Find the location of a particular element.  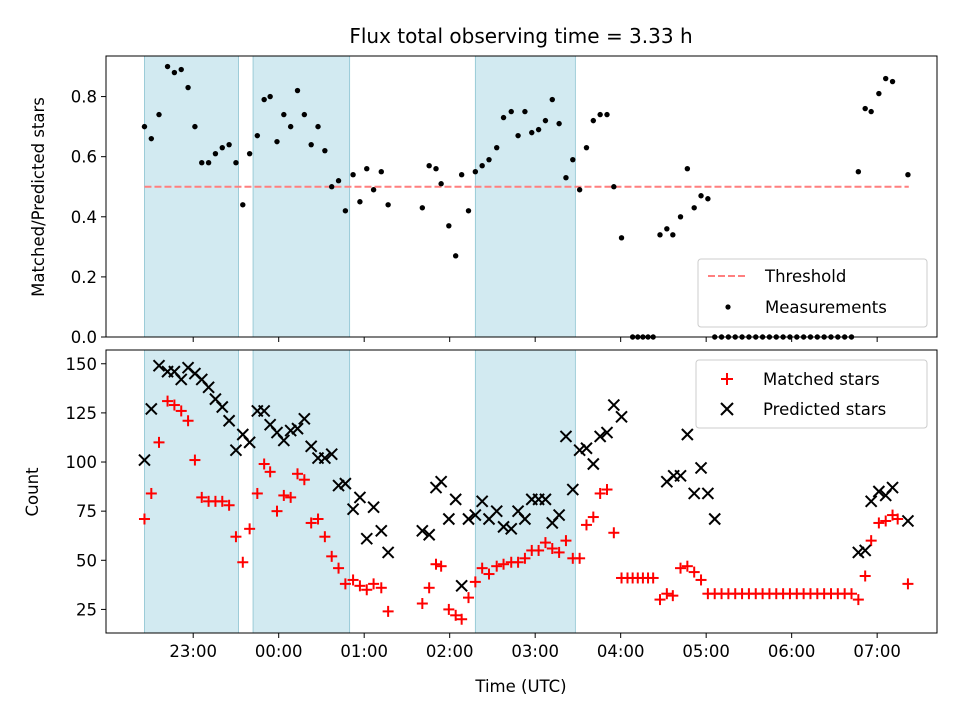

legend-measurements-label: Measurements is located at coordinates (826, 307).